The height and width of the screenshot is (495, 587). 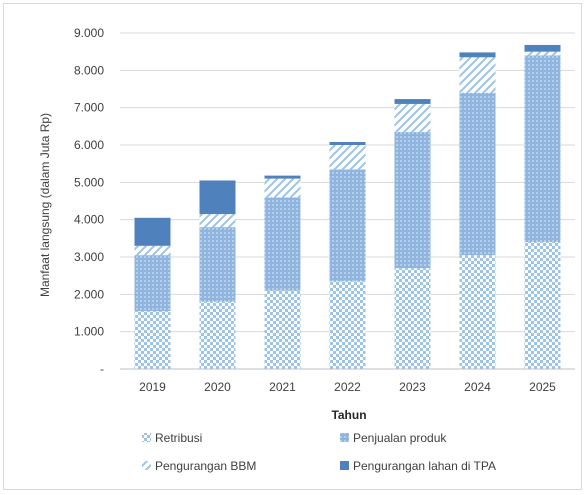 I want to click on x-tick-label: 2019, so click(x=152, y=387).